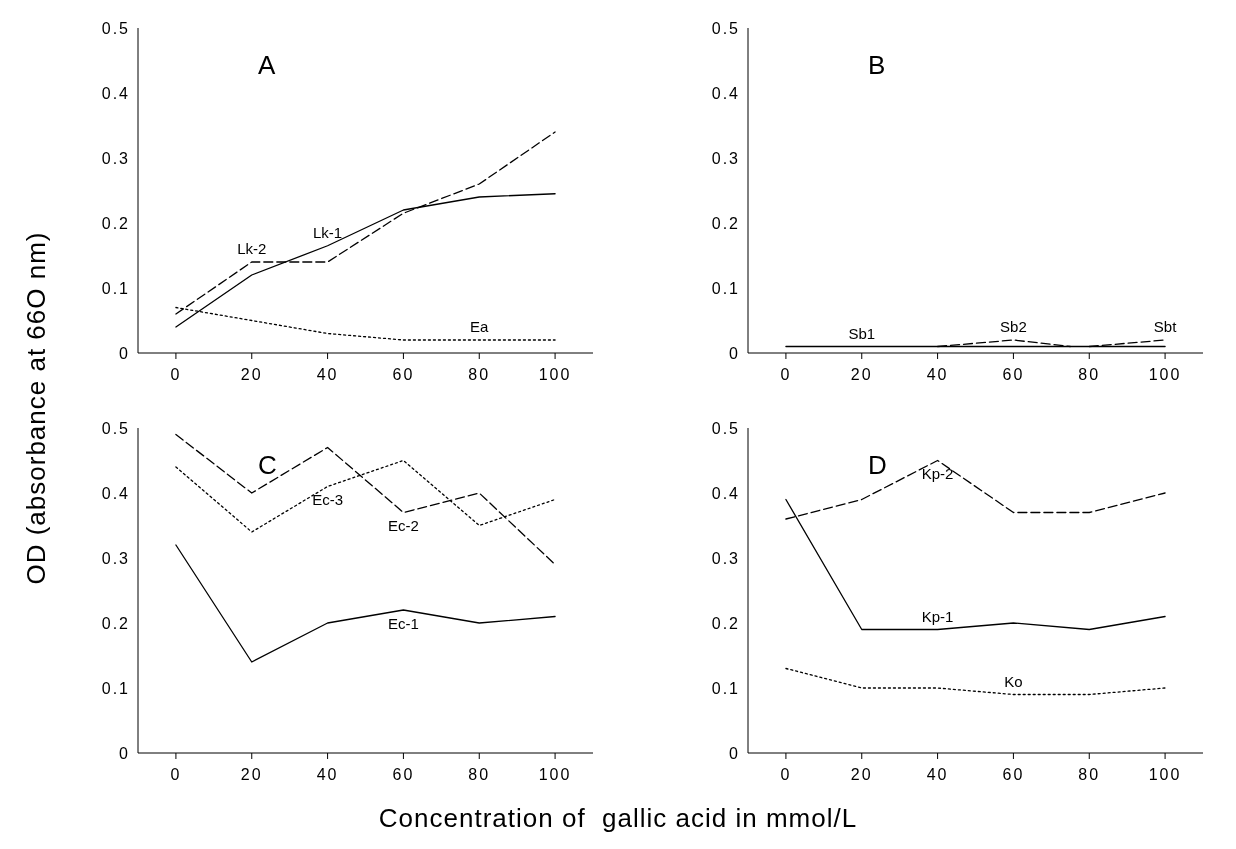 The height and width of the screenshot is (849, 1236). I want to click on text: D, so click(877, 465).